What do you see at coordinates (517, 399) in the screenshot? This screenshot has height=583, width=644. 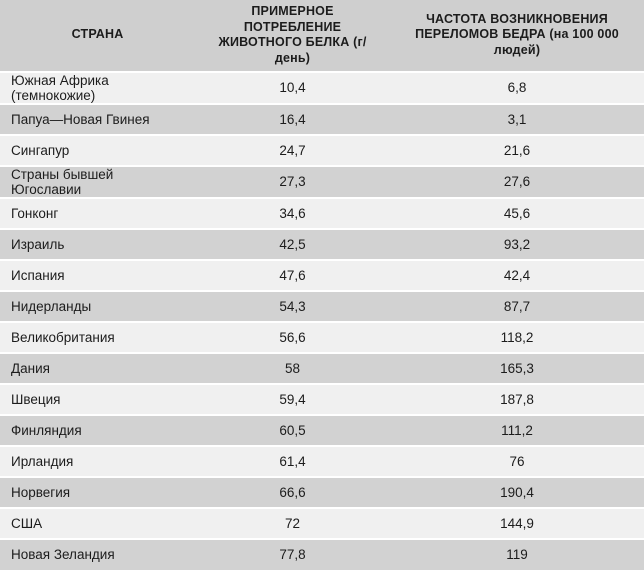 I see `cell-fracture-rate: 187,8` at bounding box center [517, 399].